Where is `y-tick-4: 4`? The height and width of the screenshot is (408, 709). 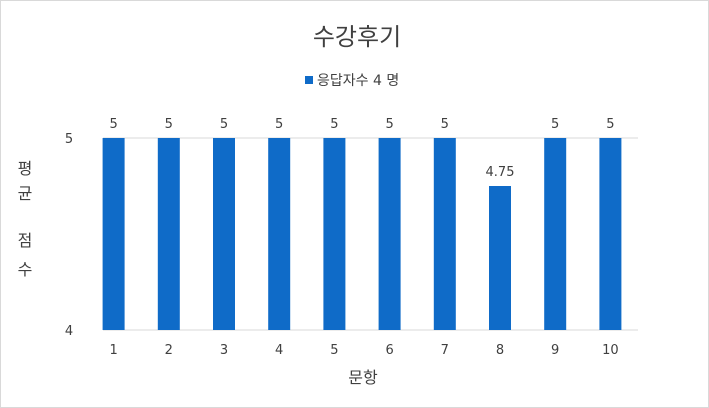 y-tick-4: 4 is located at coordinates (69, 331).